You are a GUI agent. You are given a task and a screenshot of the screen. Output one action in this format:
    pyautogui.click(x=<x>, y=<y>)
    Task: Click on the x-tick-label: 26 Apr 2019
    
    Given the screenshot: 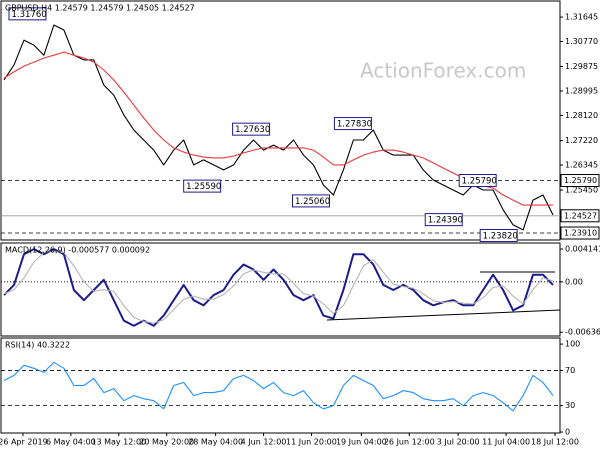 What is the action you would take?
    pyautogui.click(x=24, y=442)
    